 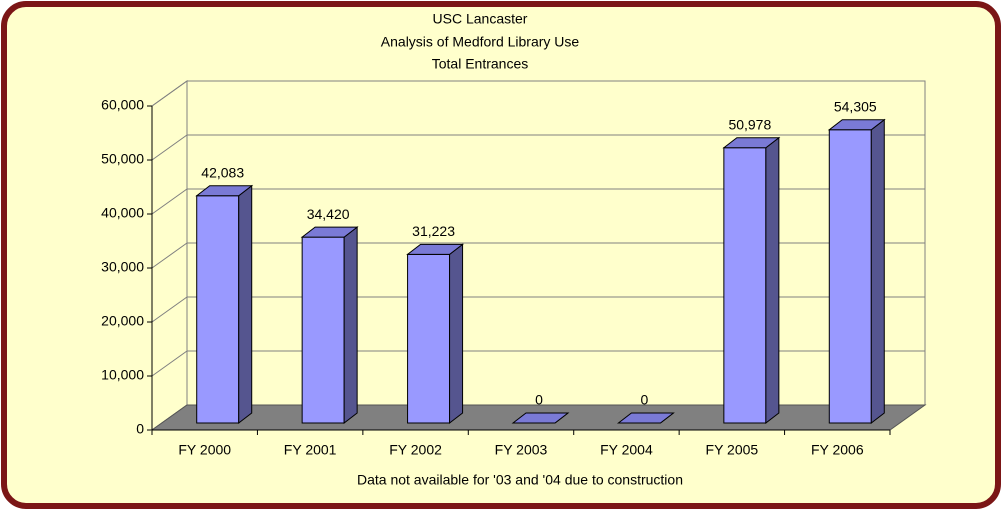 What do you see at coordinates (480, 42) in the screenshot?
I see `chart-title: Analysis of Medford Library Use` at bounding box center [480, 42].